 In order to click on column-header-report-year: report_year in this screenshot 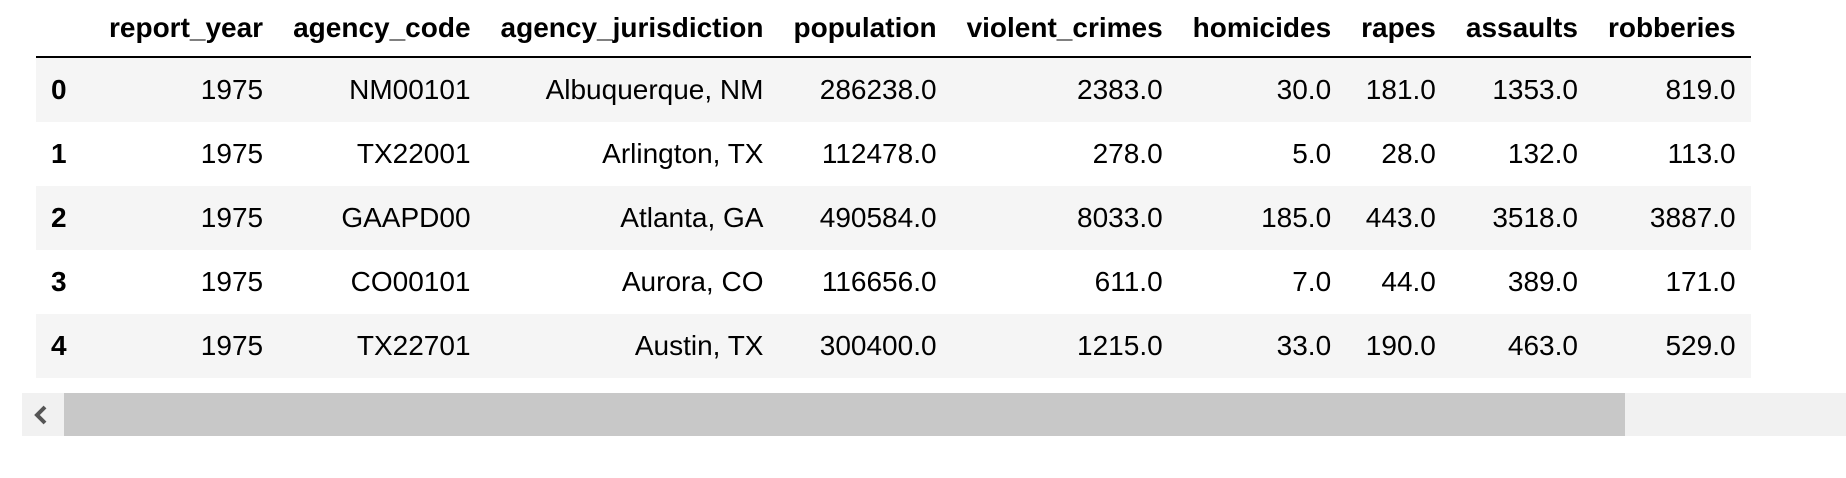, I will do `click(186, 29)`.